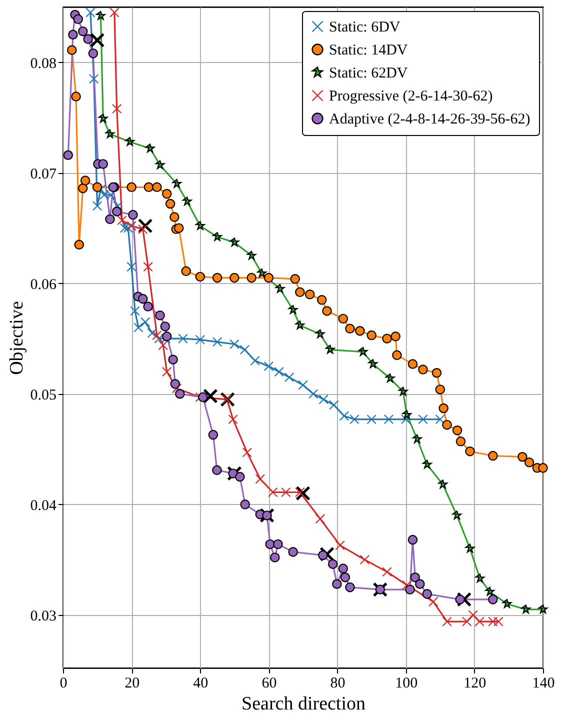  Describe the element at coordinates (269, 684) in the screenshot. I see `x-tick-label: 60` at that location.